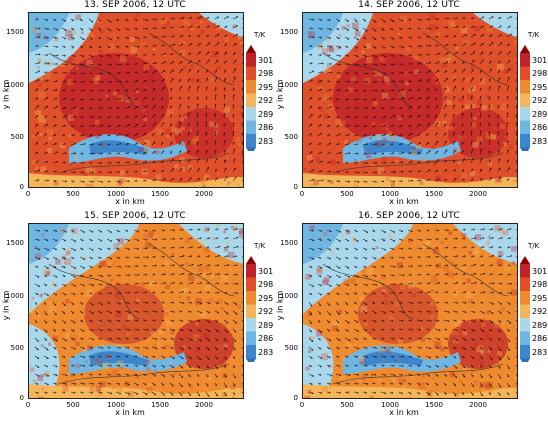 This screenshot has width=548, height=423. I want to click on x-axis-label: x in km, so click(130, 412).